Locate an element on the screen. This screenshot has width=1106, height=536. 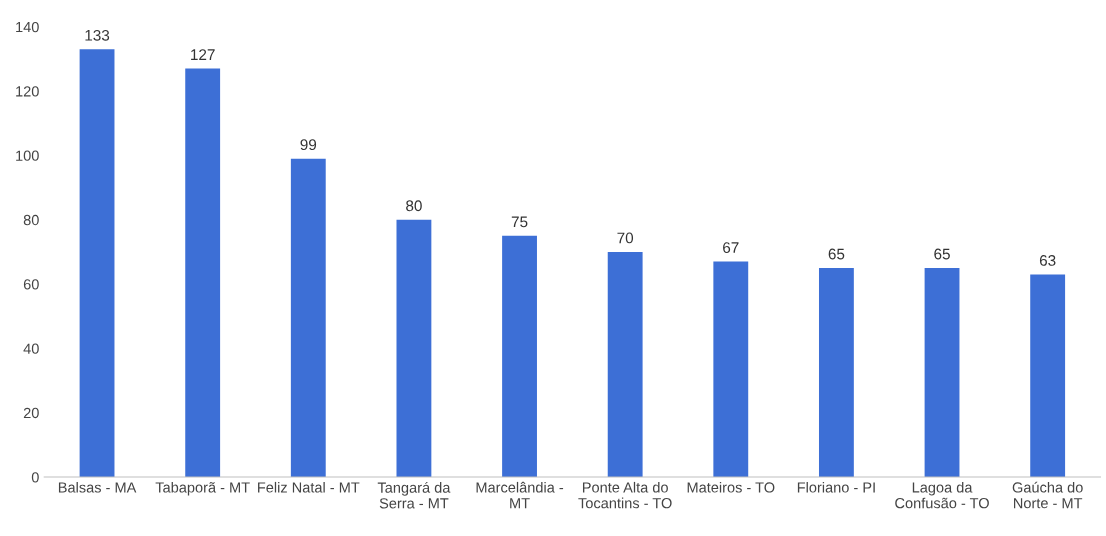
y-tick-label: 80 is located at coordinates (31, 220).